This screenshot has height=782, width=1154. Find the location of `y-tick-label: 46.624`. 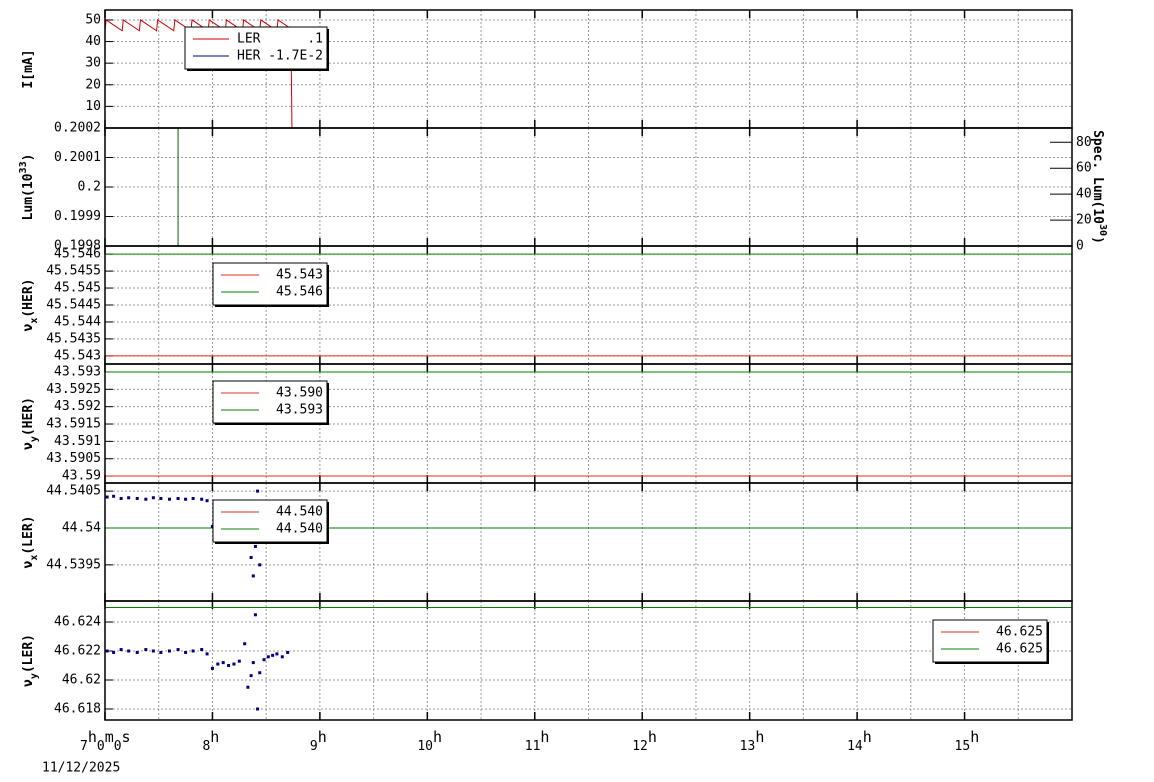

y-tick-label: 46.624 is located at coordinates (77, 622).